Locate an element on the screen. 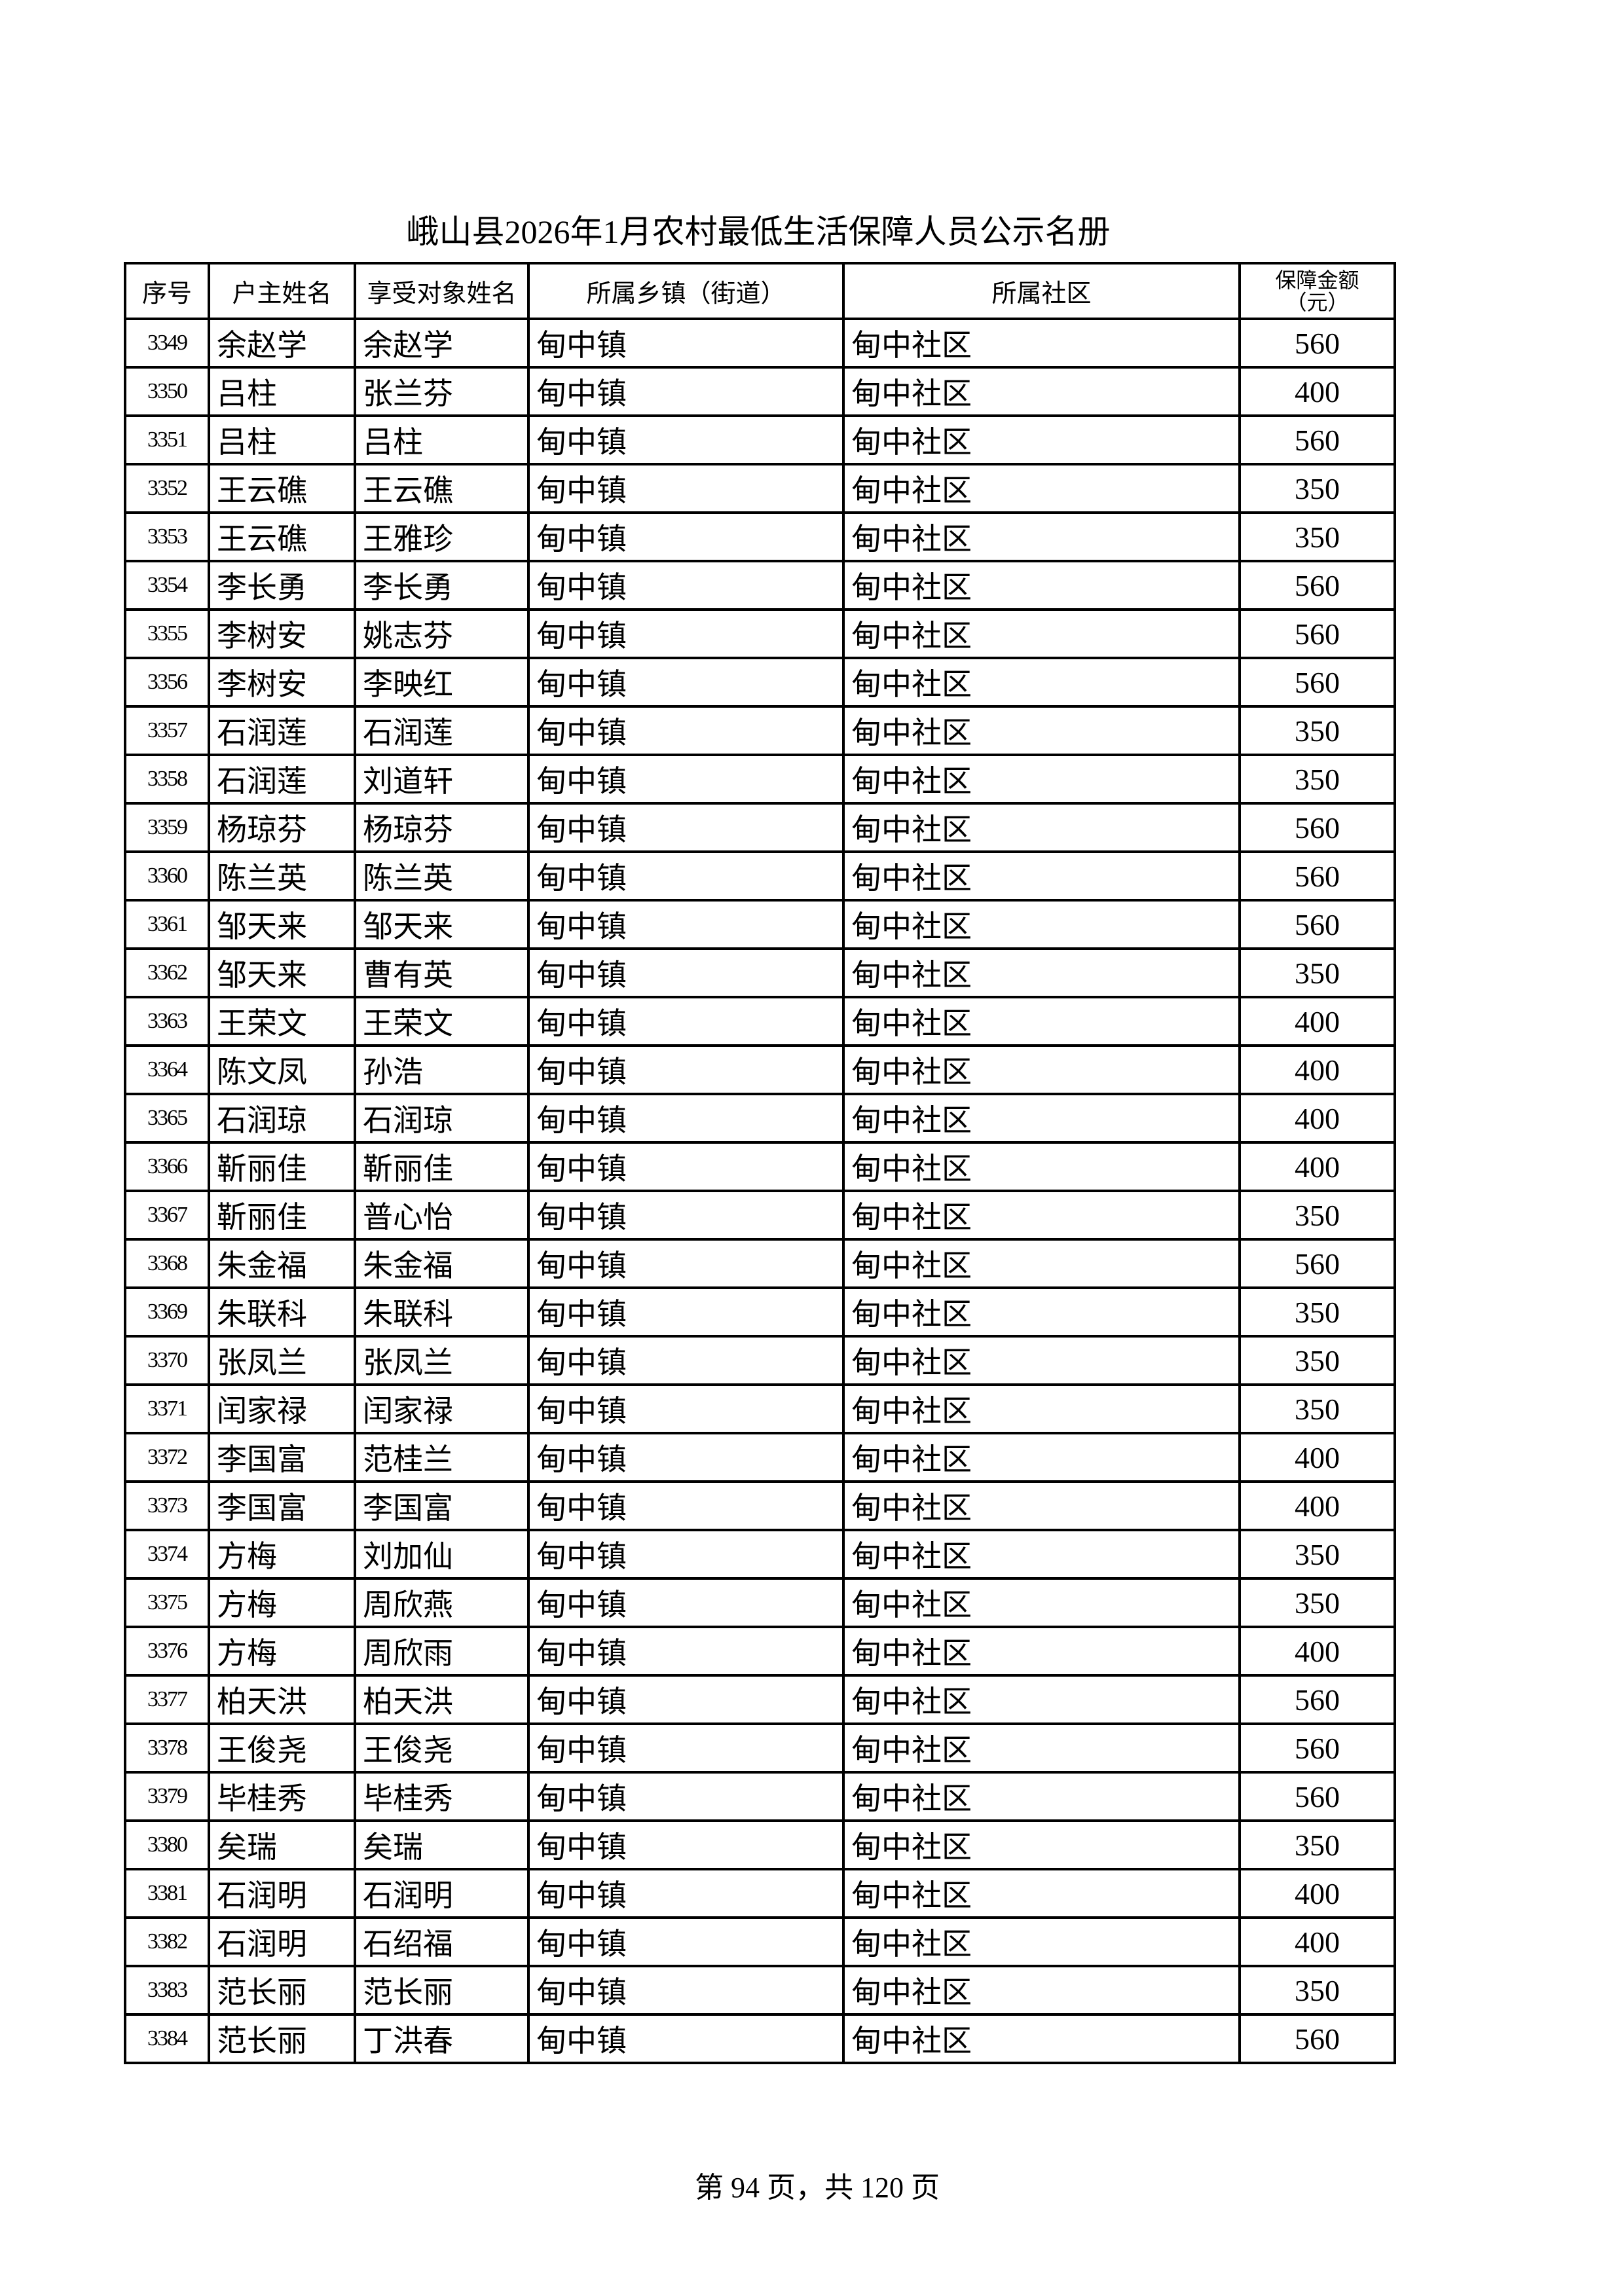 The image size is (1624, 2296). household-head-cell: 吕柱 is located at coordinates (282, 391).